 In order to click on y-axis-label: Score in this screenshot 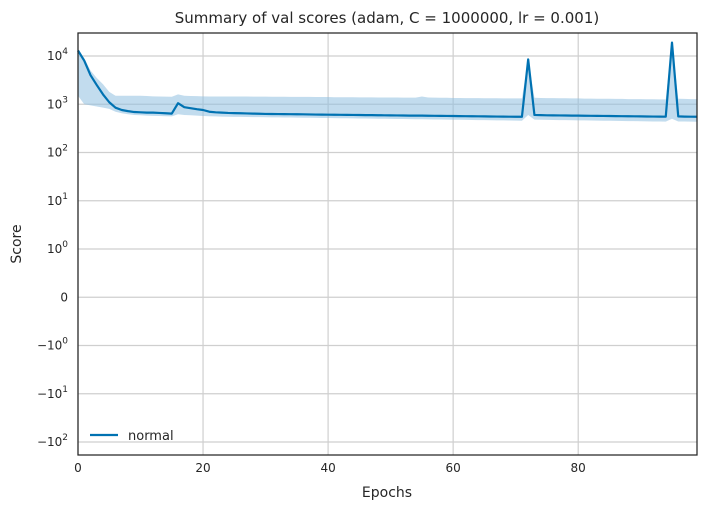, I will do `click(17, 243)`.